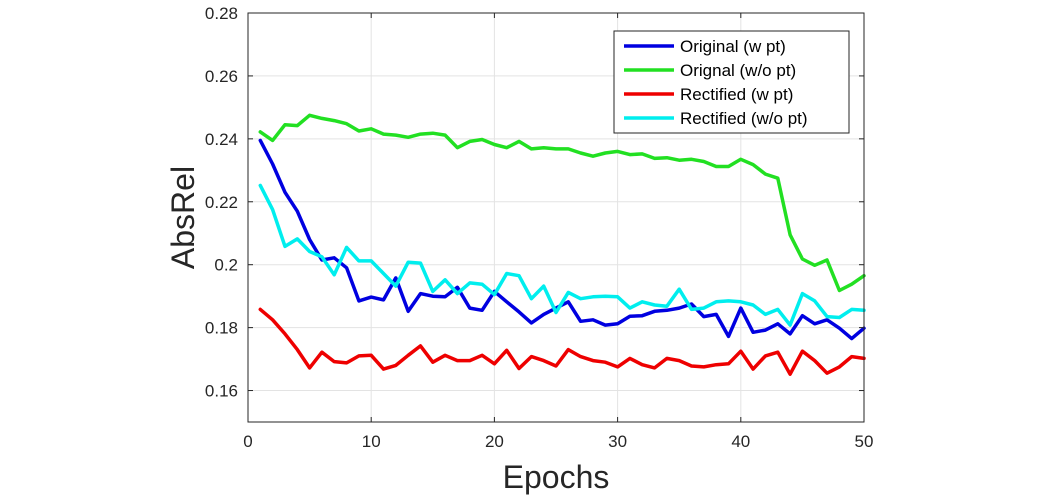 This screenshot has width=1039, height=502. Describe the element at coordinates (221, 139) in the screenshot. I see `y-tick-label: 0.24` at that location.